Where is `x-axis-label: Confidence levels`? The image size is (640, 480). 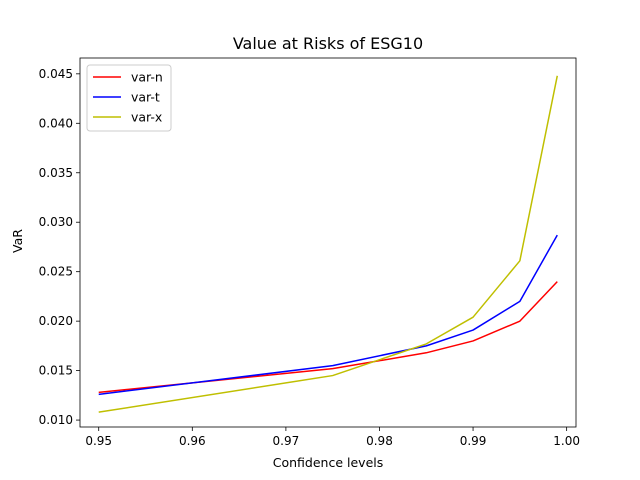 x-axis-label: Confidence levels is located at coordinates (328, 462).